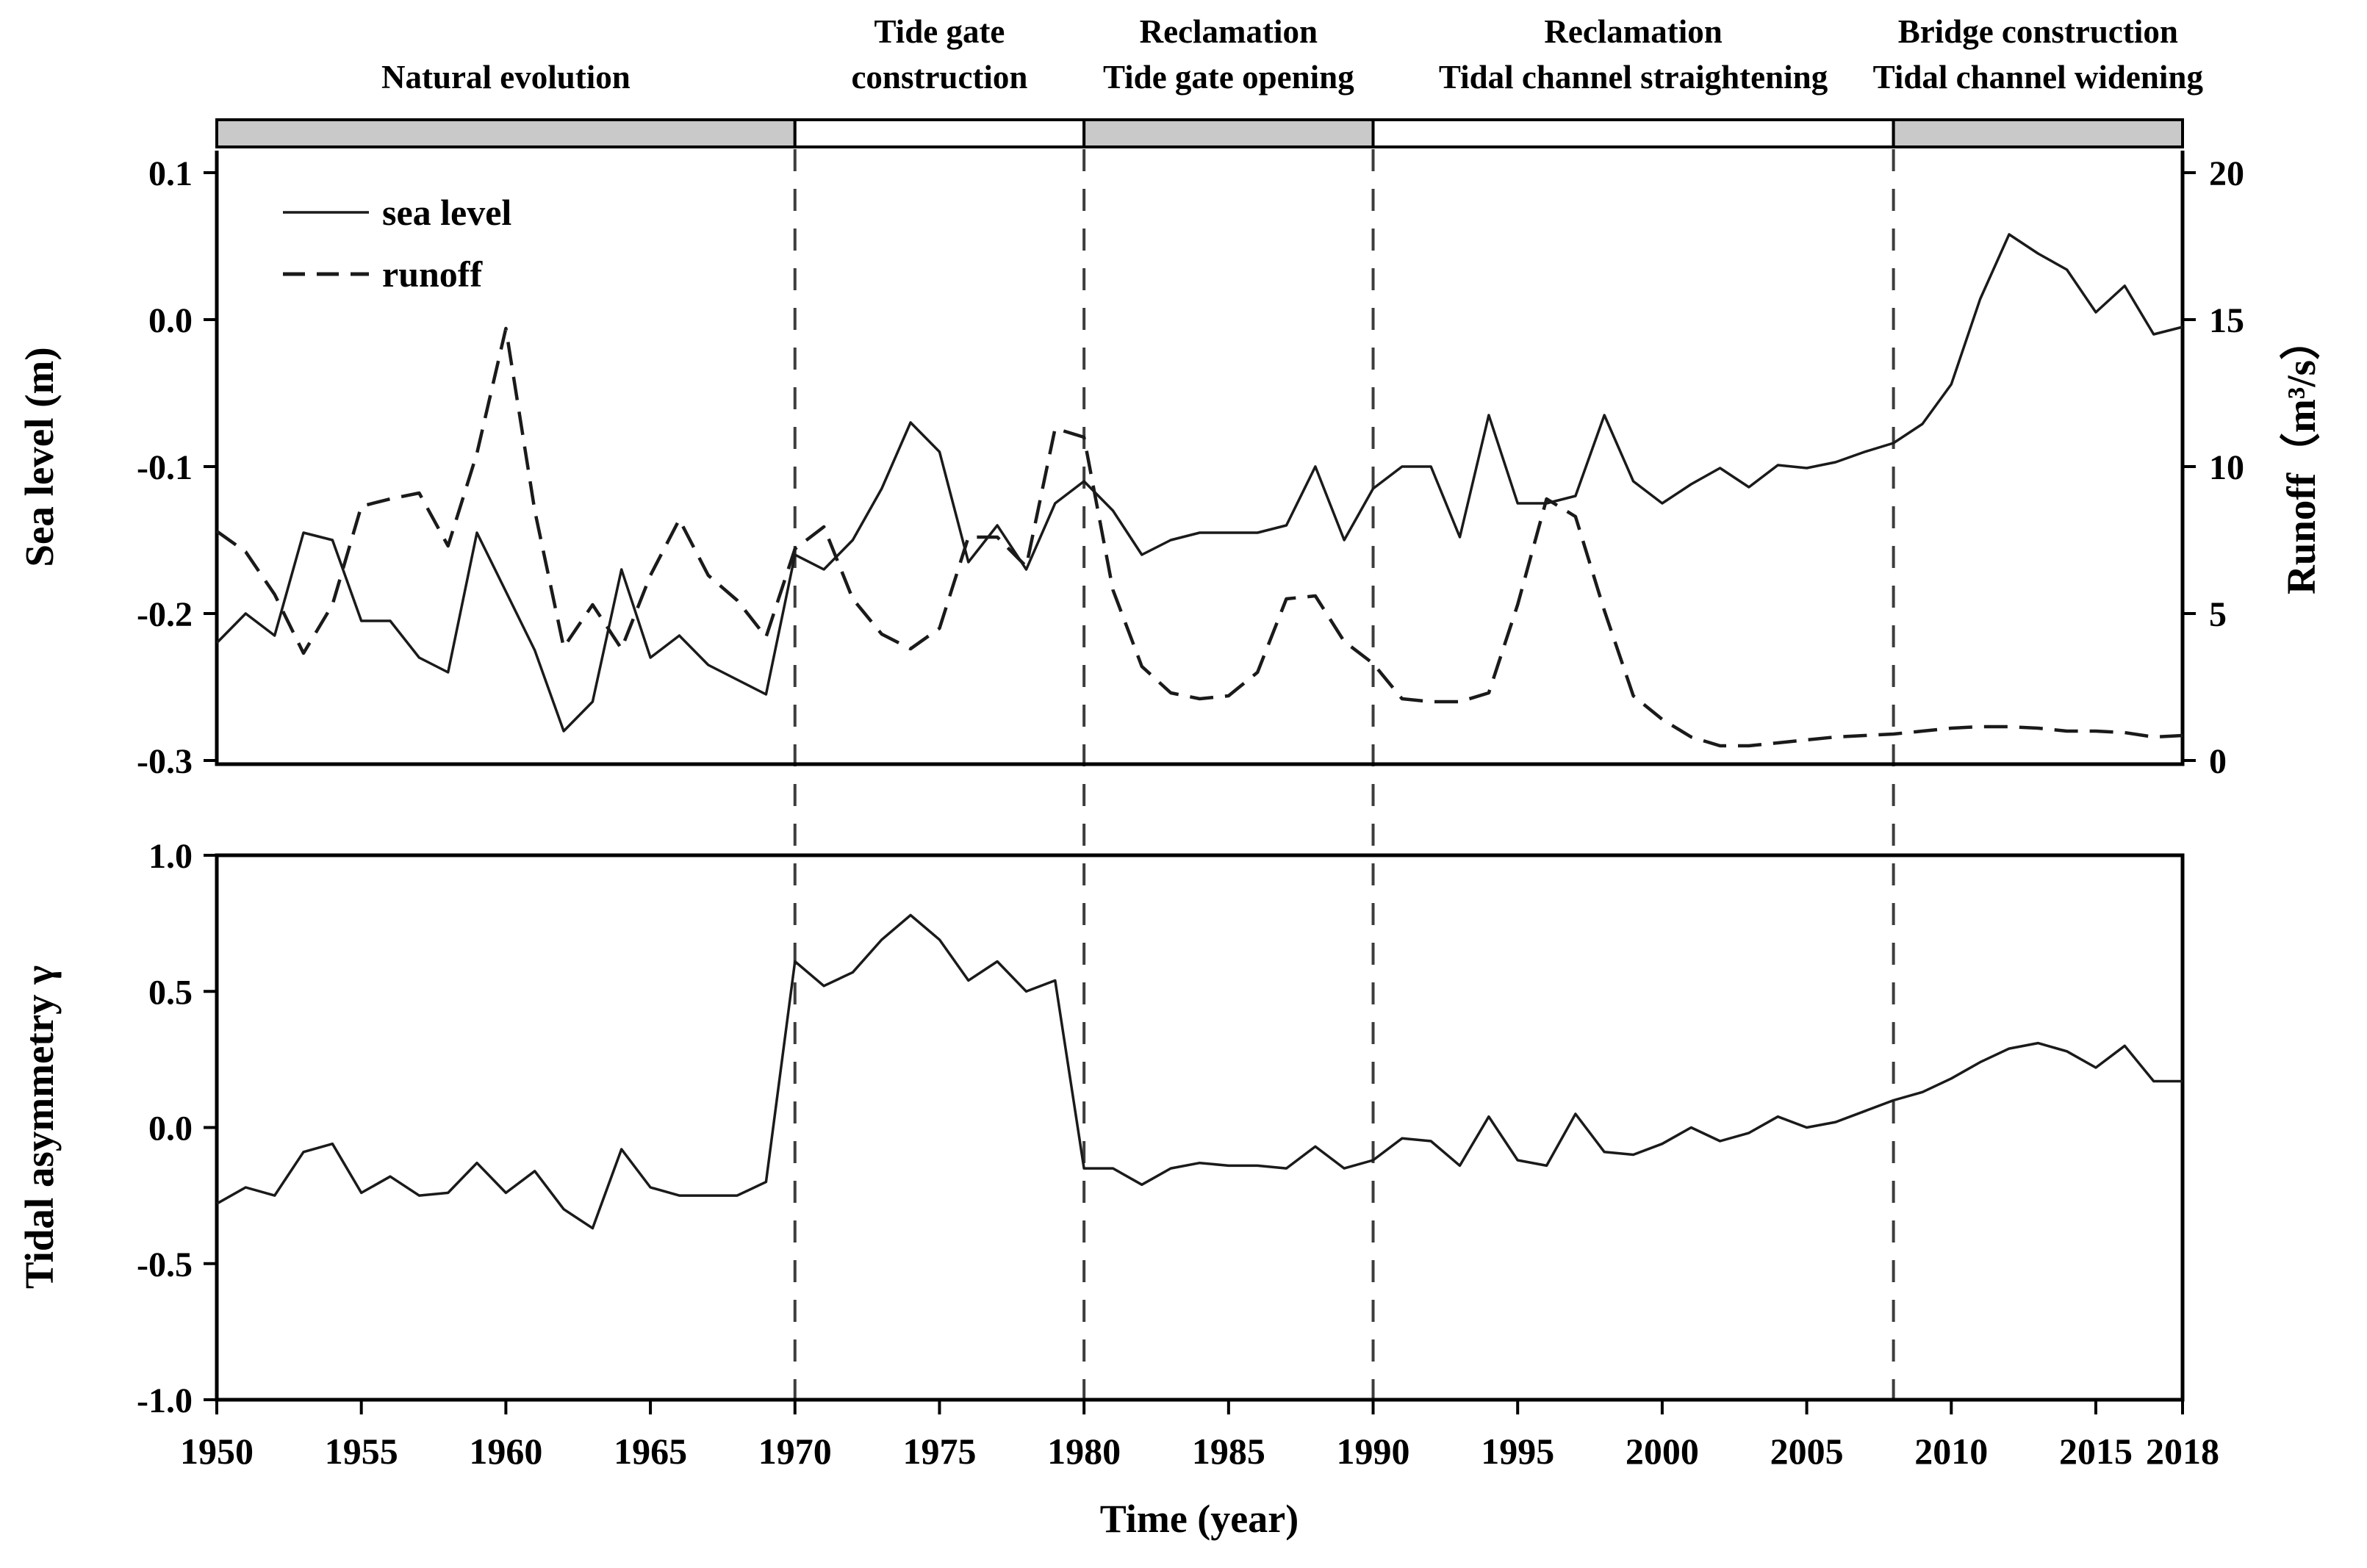 Image resolution: width=2367 pixels, height=1568 pixels. I want to click on period-label: Tide gate opening, so click(1228, 78).